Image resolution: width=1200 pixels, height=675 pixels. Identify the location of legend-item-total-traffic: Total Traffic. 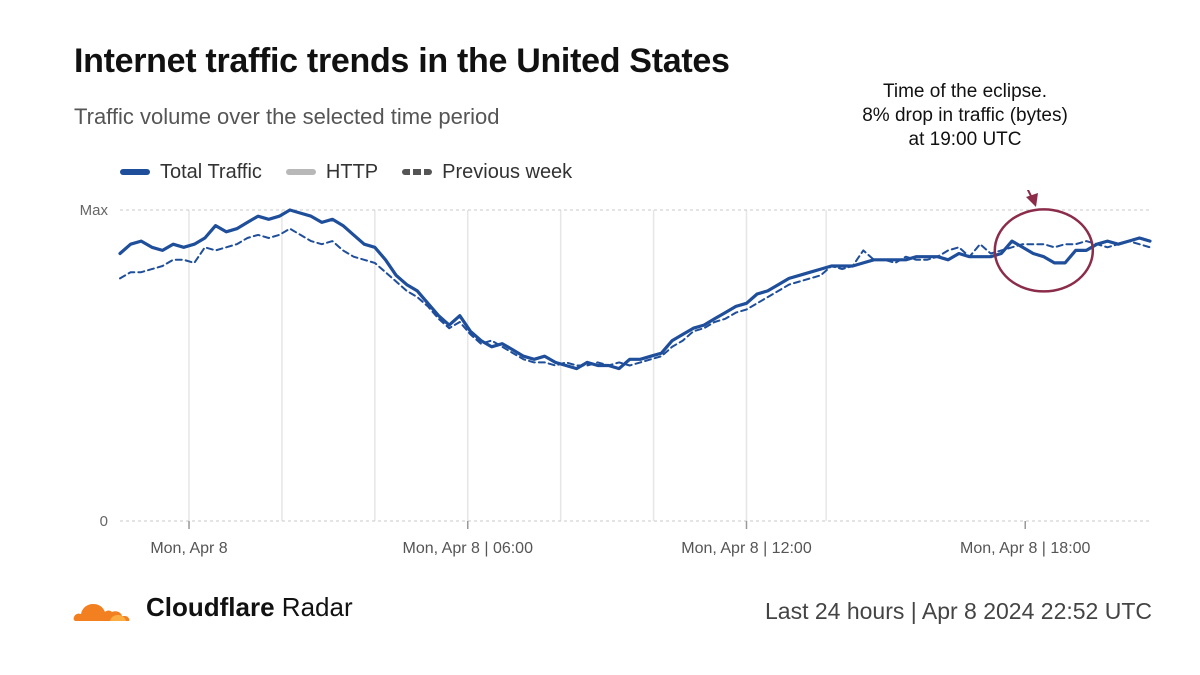
(191, 172).